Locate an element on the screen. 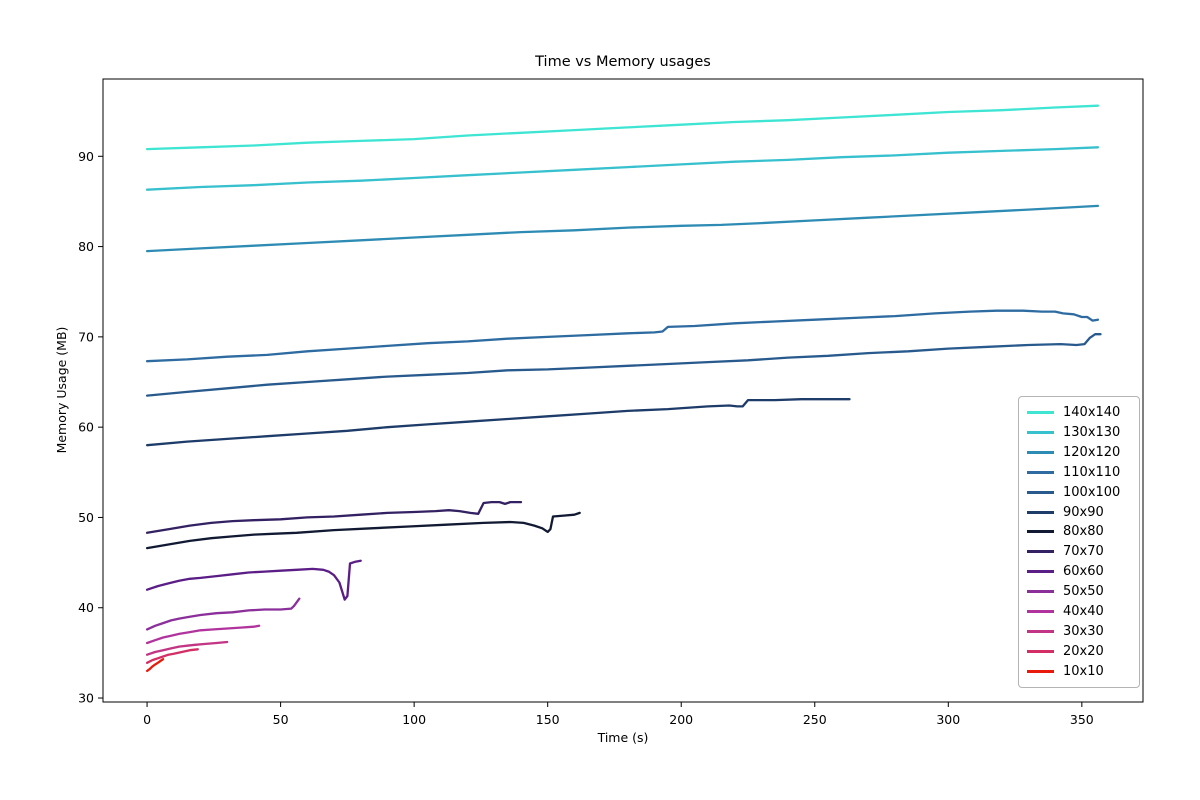 The height and width of the screenshot is (800, 1200). series-line-10x10 is located at coordinates (155, 665).